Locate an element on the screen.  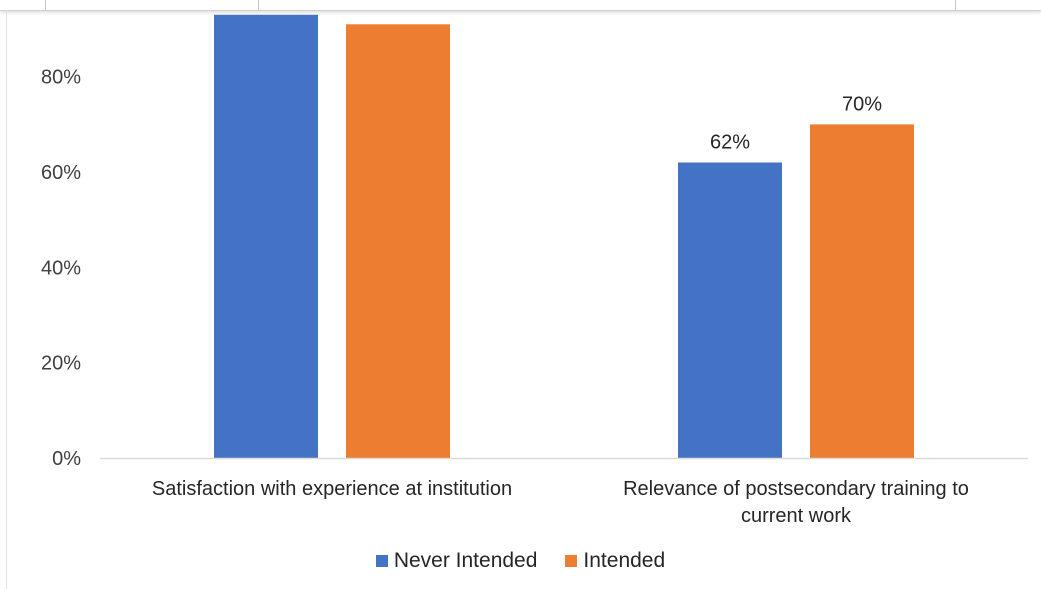
y-tick-label-60: 60% is located at coordinates (61, 173).